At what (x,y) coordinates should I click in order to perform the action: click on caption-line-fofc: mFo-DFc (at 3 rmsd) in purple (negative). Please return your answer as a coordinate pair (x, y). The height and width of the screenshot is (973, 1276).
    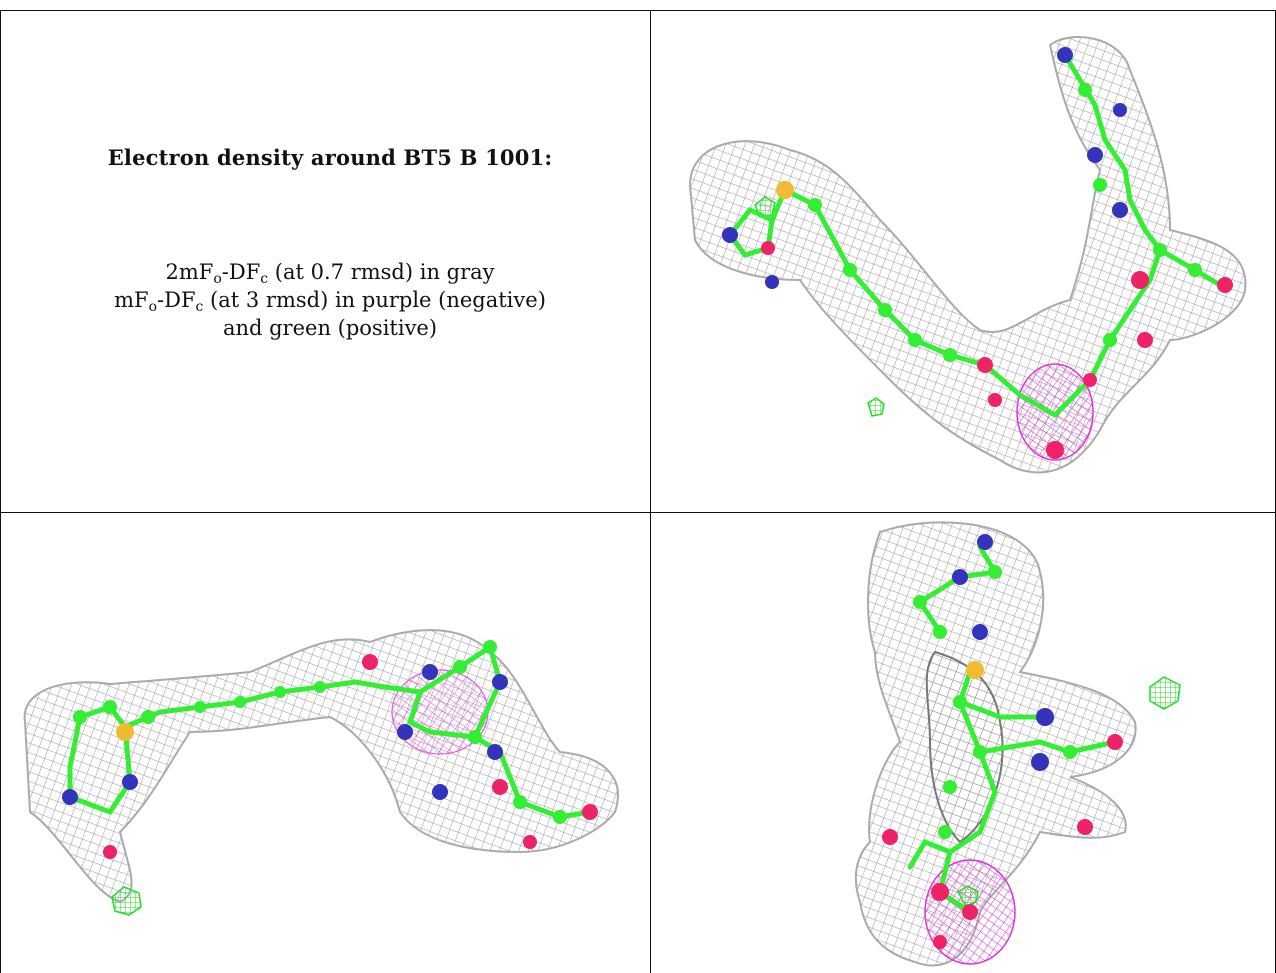
    Looking at the image, I should click on (330, 301).